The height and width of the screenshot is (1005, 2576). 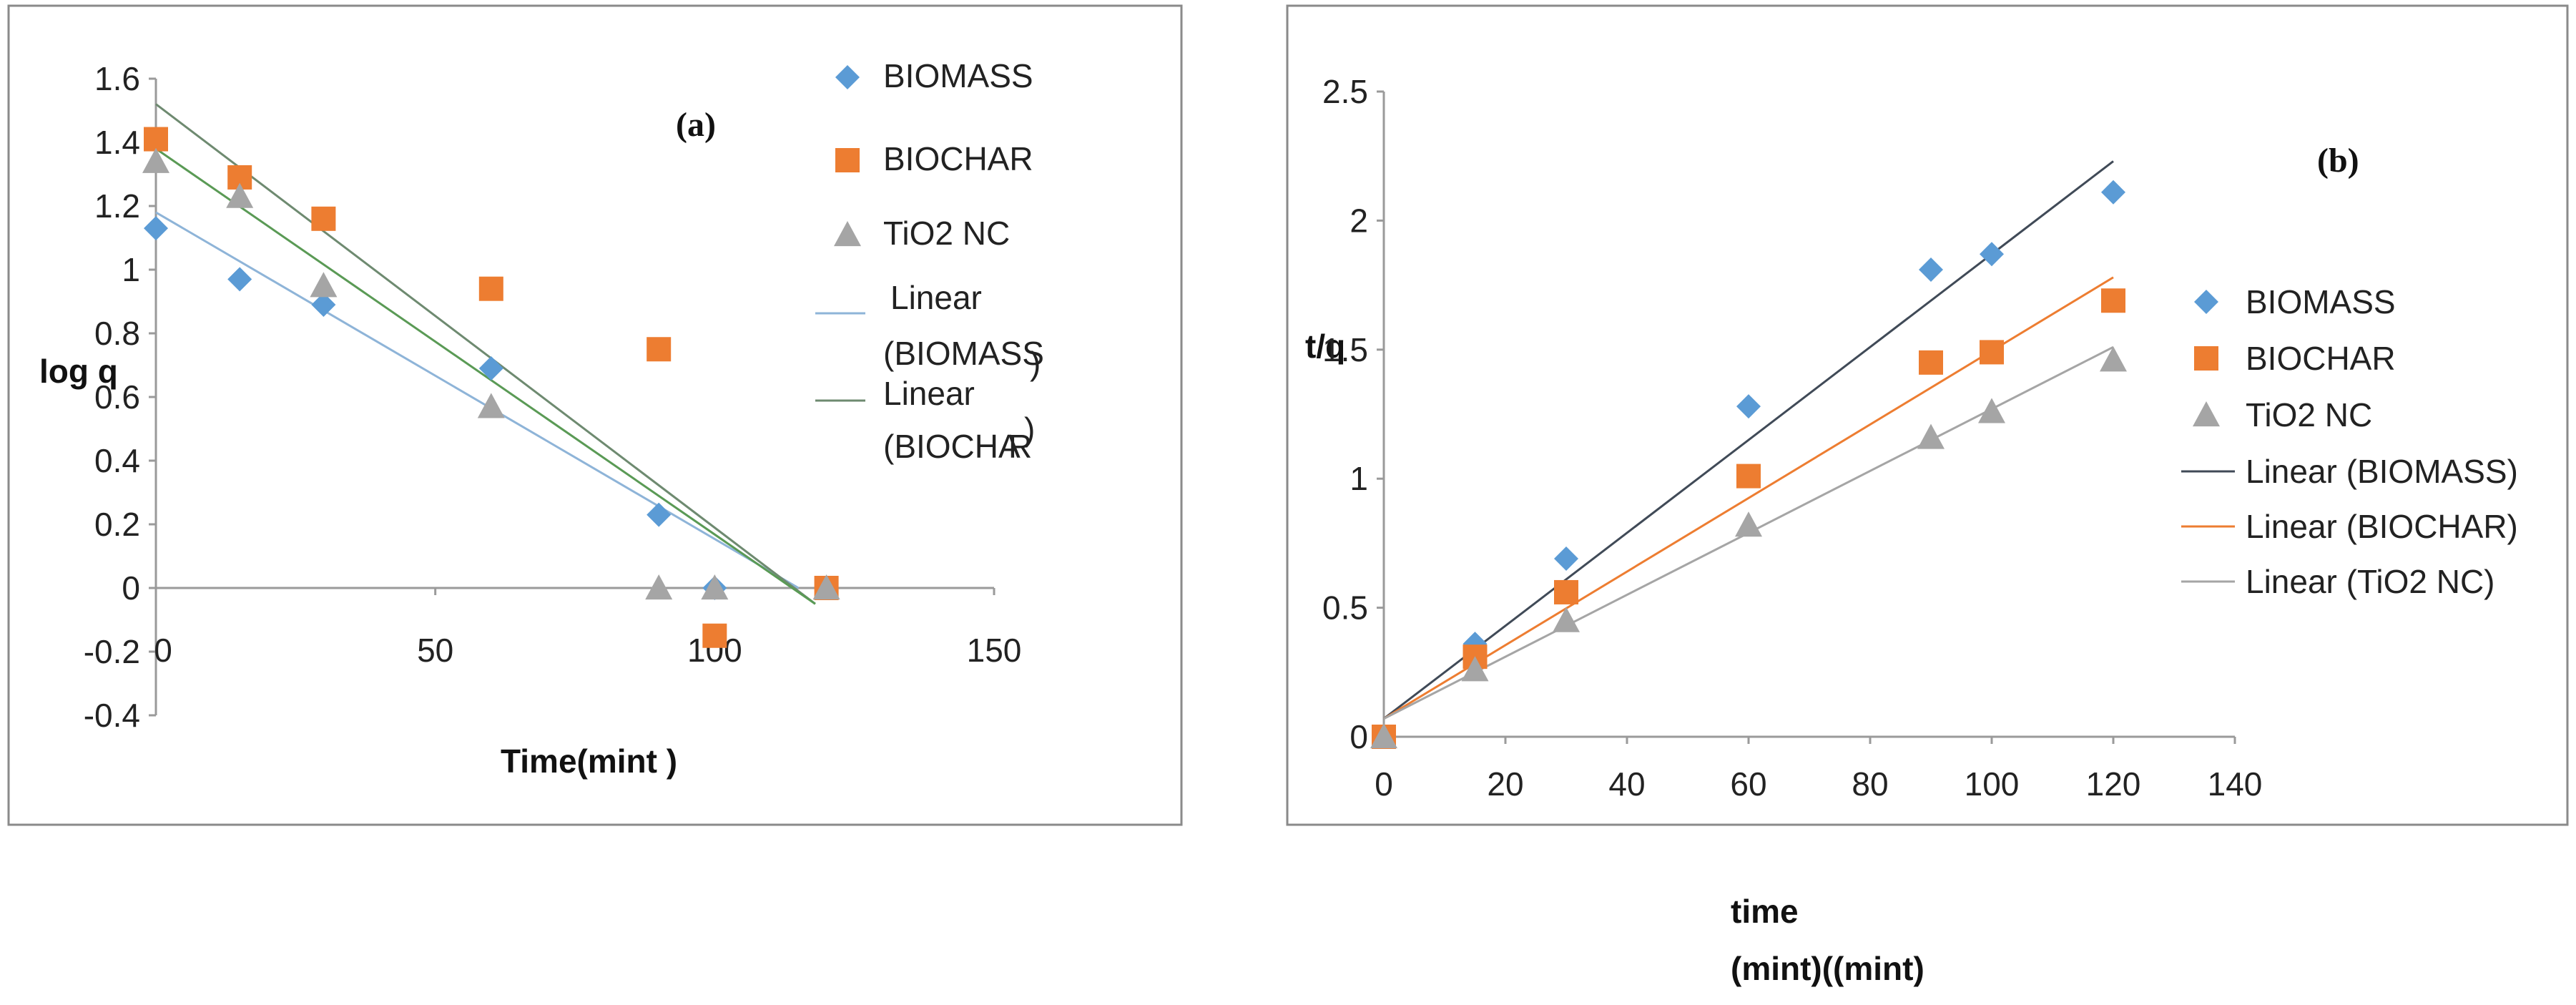 What do you see at coordinates (1993, 784) in the screenshot?
I see `chart-b-xtick-label: 100` at bounding box center [1993, 784].